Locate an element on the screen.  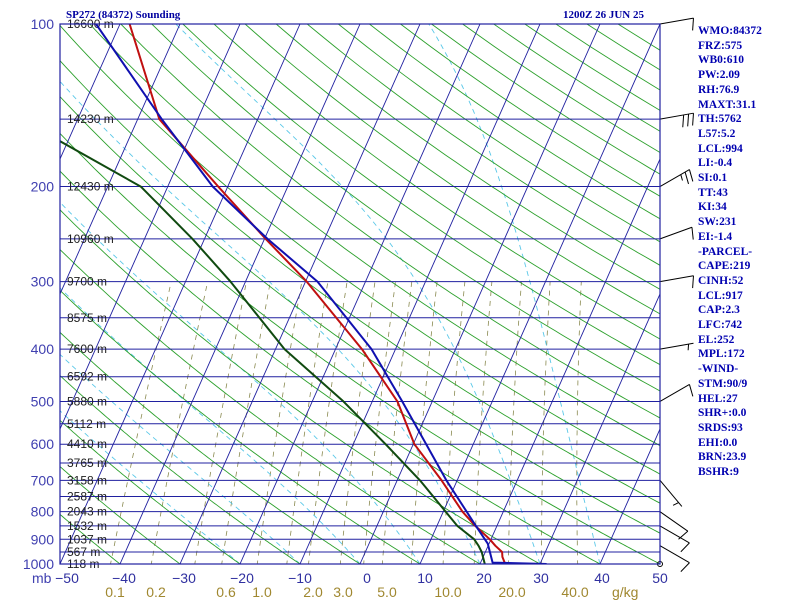
index-item: KI:34 is located at coordinates (712, 207).